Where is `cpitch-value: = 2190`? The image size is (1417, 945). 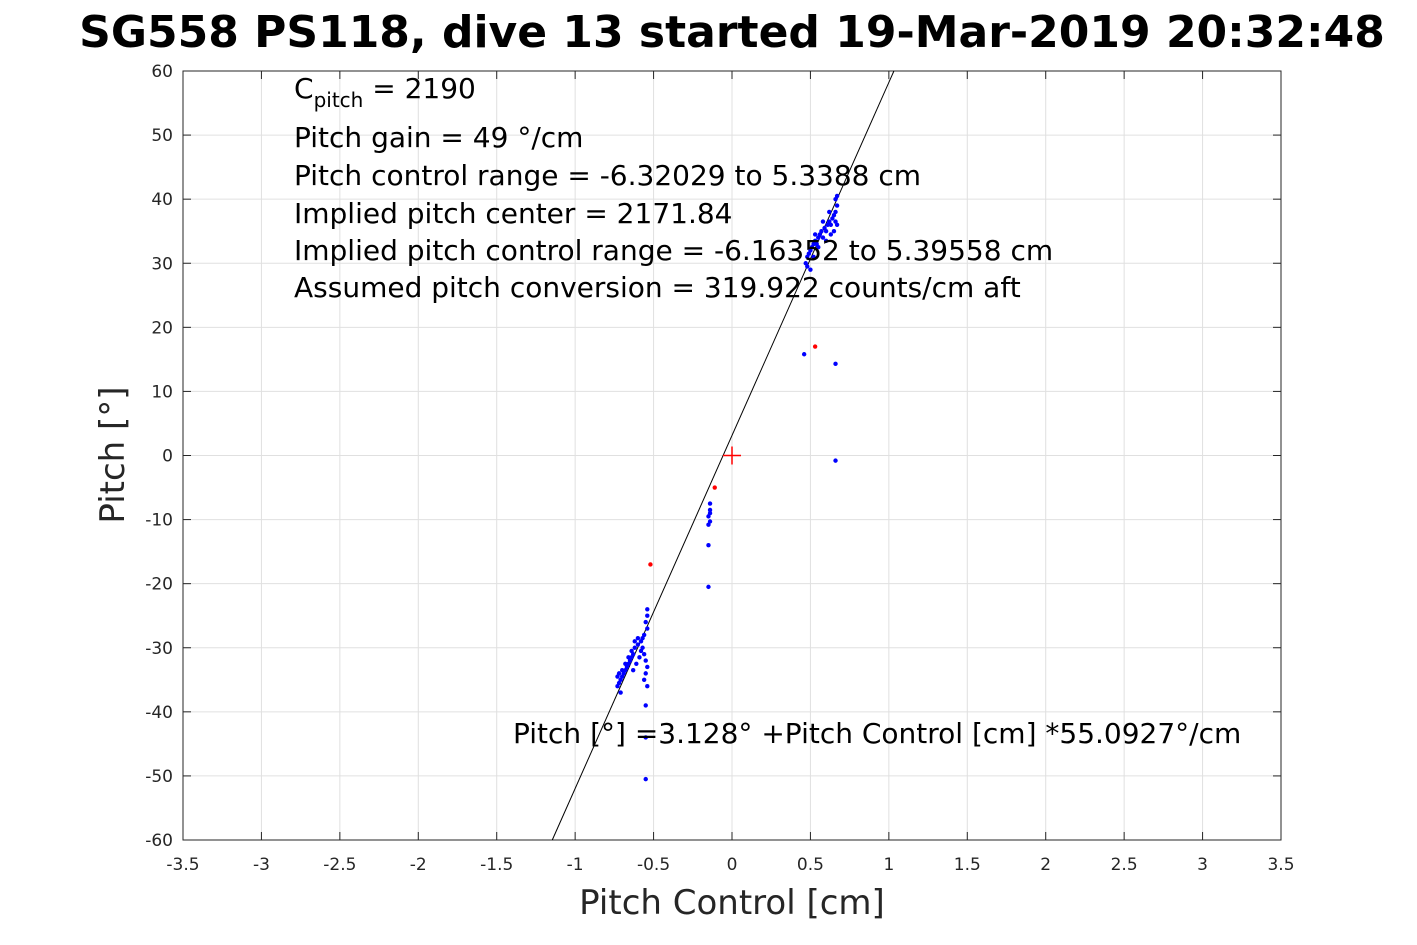
cpitch-value: = 2190 is located at coordinates (419, 88).